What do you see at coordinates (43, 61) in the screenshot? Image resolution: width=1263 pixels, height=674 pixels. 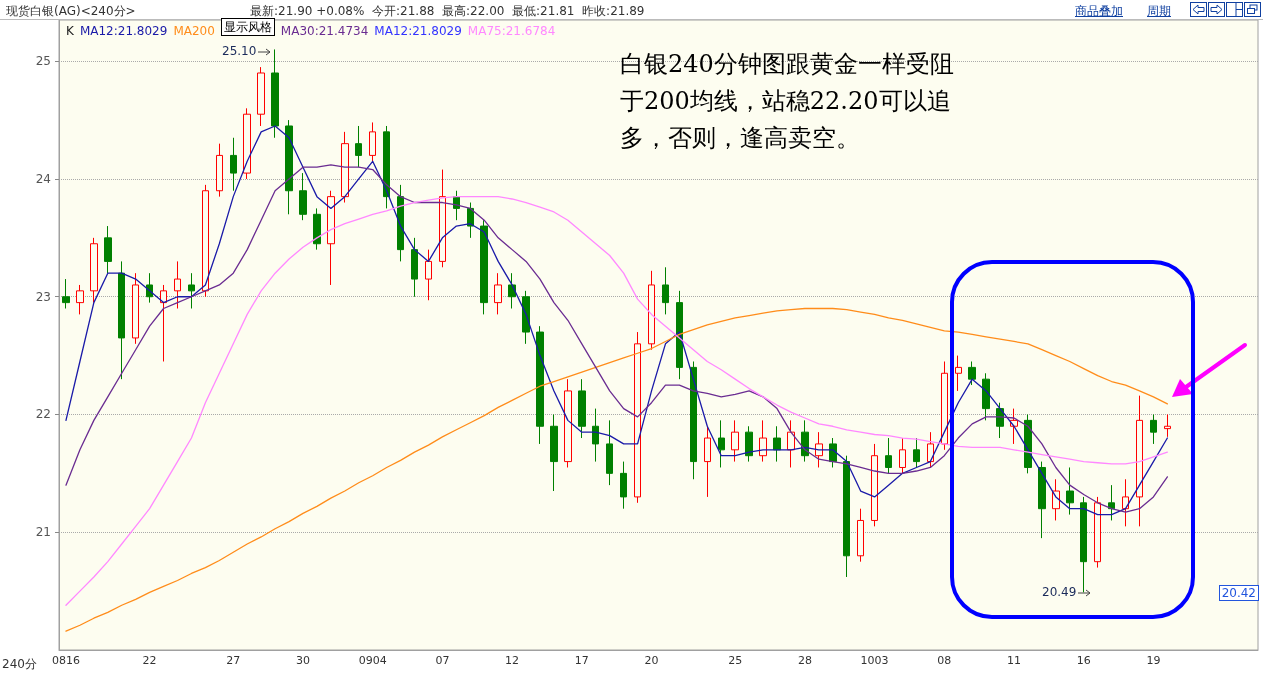 I see `y-tick-label: 25` at bounding box center [43, 61].